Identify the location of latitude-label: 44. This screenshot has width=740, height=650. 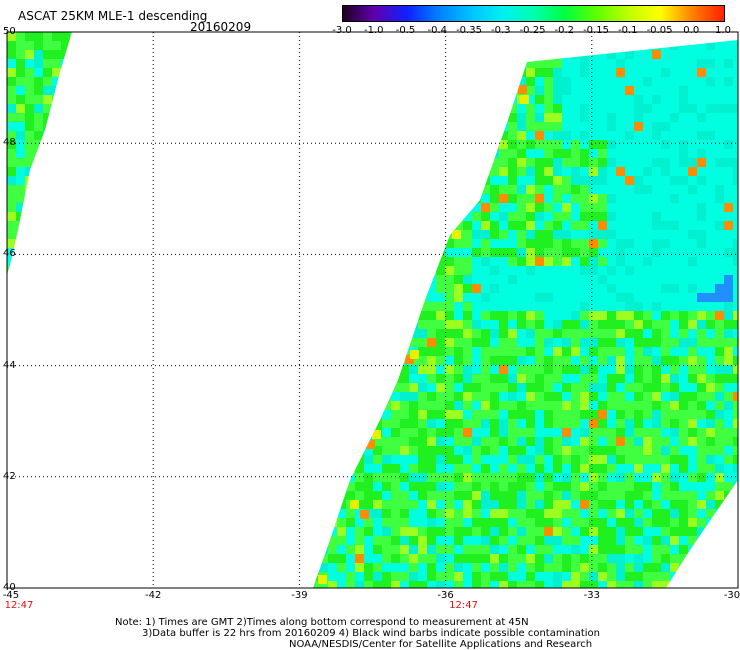
(9, 365).